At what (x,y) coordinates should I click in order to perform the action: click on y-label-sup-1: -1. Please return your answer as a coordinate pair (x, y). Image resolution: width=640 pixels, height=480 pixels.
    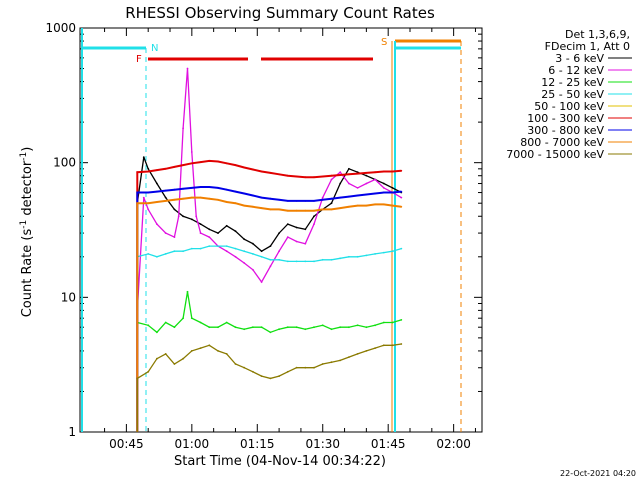
    Looking at the image, I should click on (24, 224).